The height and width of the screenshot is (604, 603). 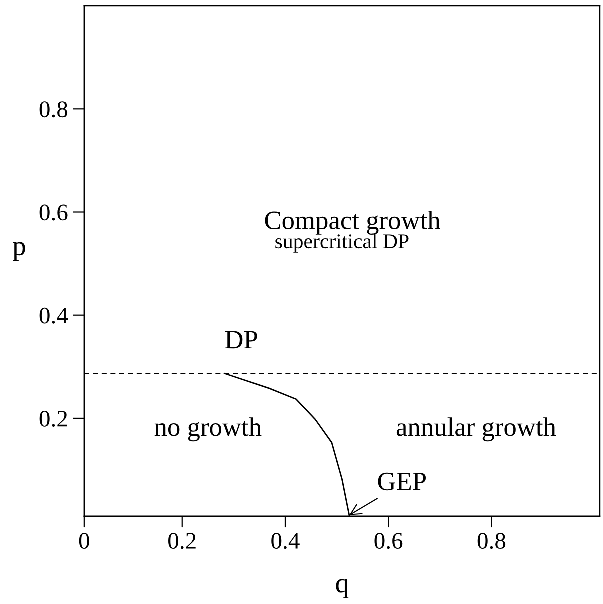 I want to click on y-axis-title: p, so click(x=19, y=252).